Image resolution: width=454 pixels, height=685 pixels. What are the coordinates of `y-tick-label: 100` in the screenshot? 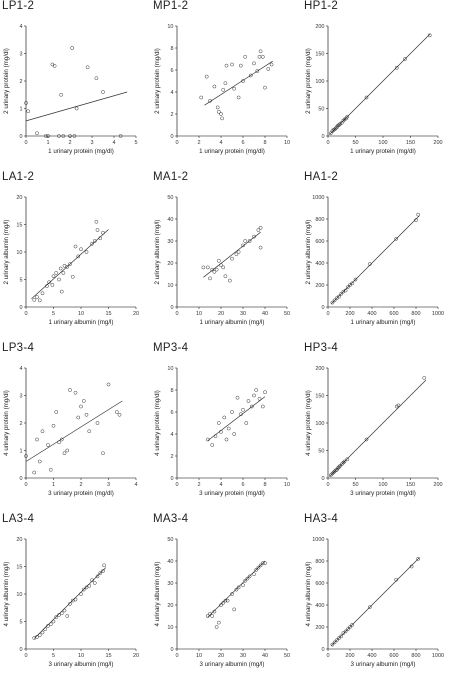 It's located at (319, 424).